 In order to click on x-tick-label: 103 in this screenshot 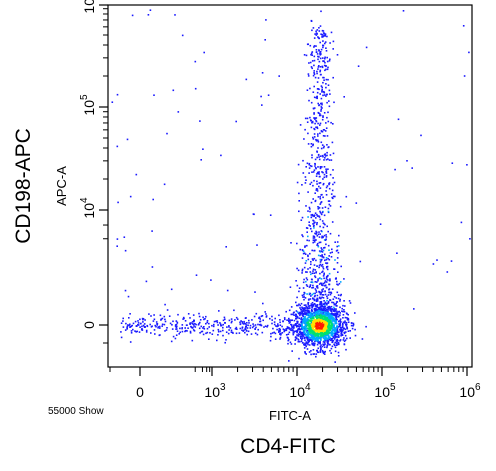, I will do `click(215, 391)`.